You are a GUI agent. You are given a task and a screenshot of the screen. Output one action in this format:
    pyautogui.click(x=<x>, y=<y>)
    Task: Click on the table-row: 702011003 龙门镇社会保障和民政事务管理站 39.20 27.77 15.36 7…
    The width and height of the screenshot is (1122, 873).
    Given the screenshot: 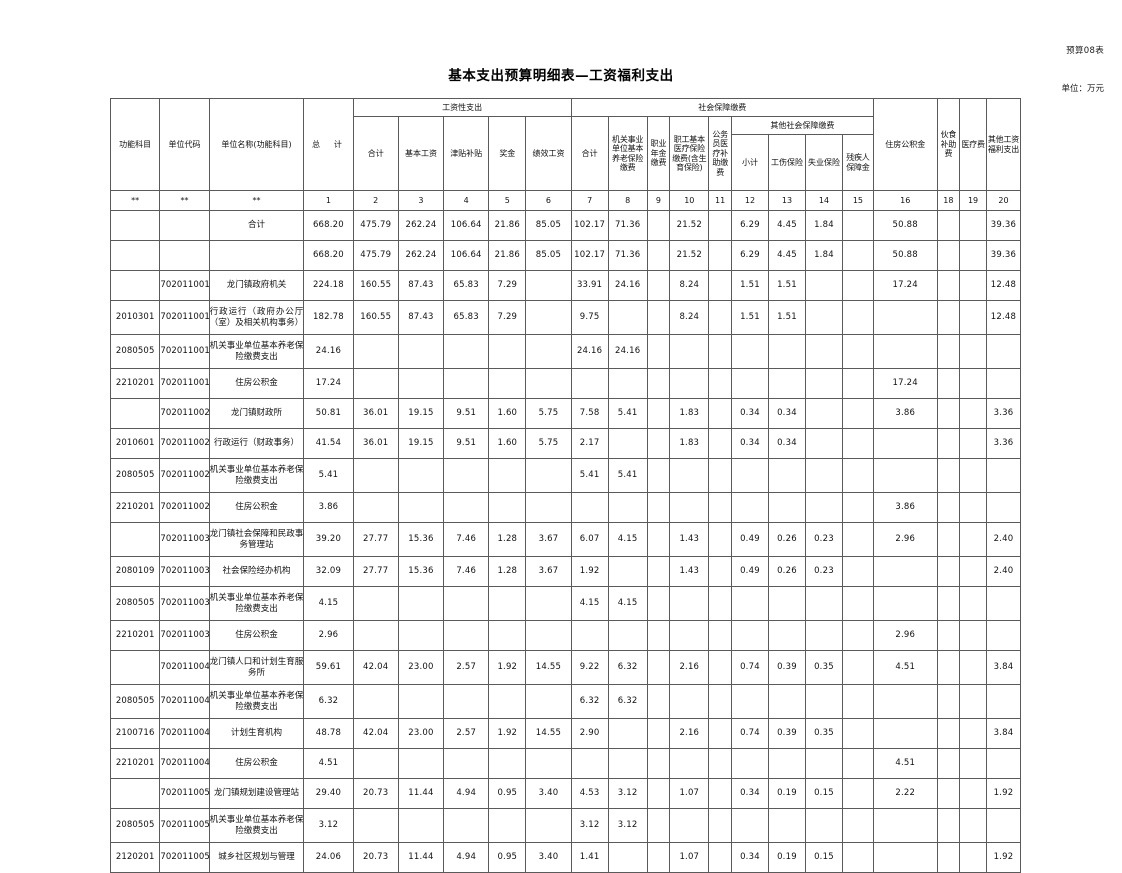 What is the action you would take?
    pyautogui.click(x=565, y=539)
    